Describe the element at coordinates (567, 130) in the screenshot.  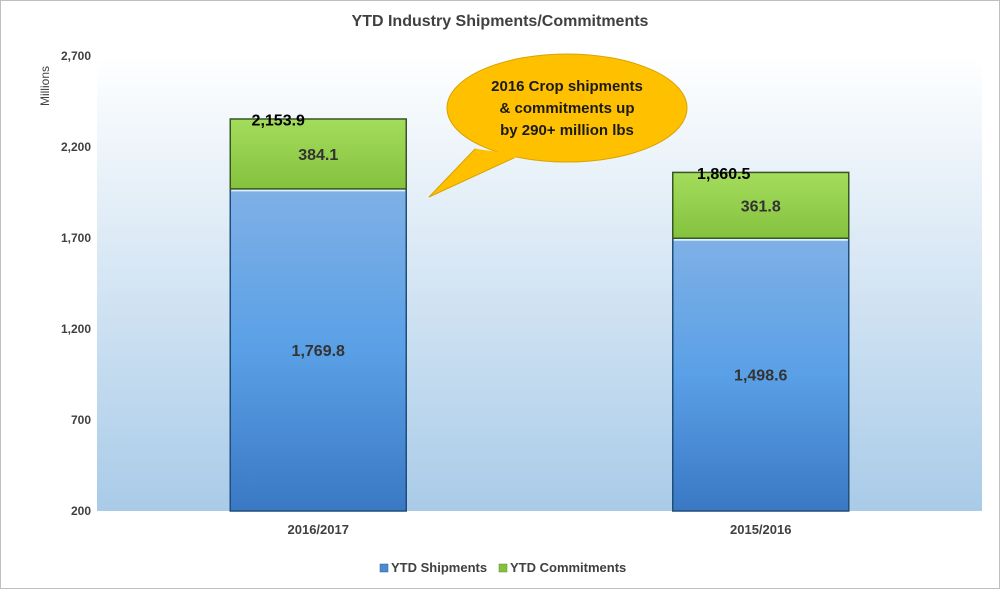
I see `callout-line-3: by 290+ million lbs` at that location.